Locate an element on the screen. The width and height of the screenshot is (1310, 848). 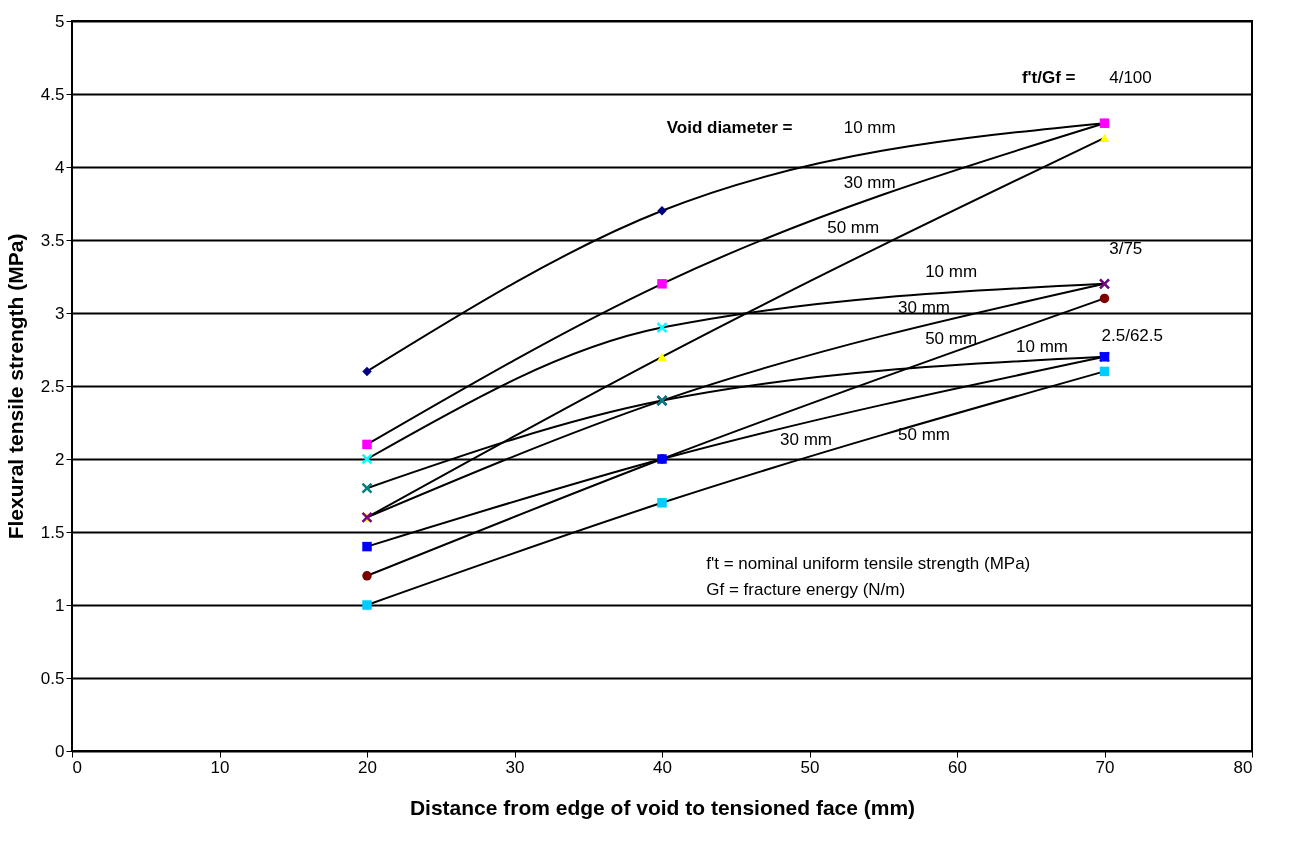
x-tick-label: 70 is located at coordinates (1105, 767).